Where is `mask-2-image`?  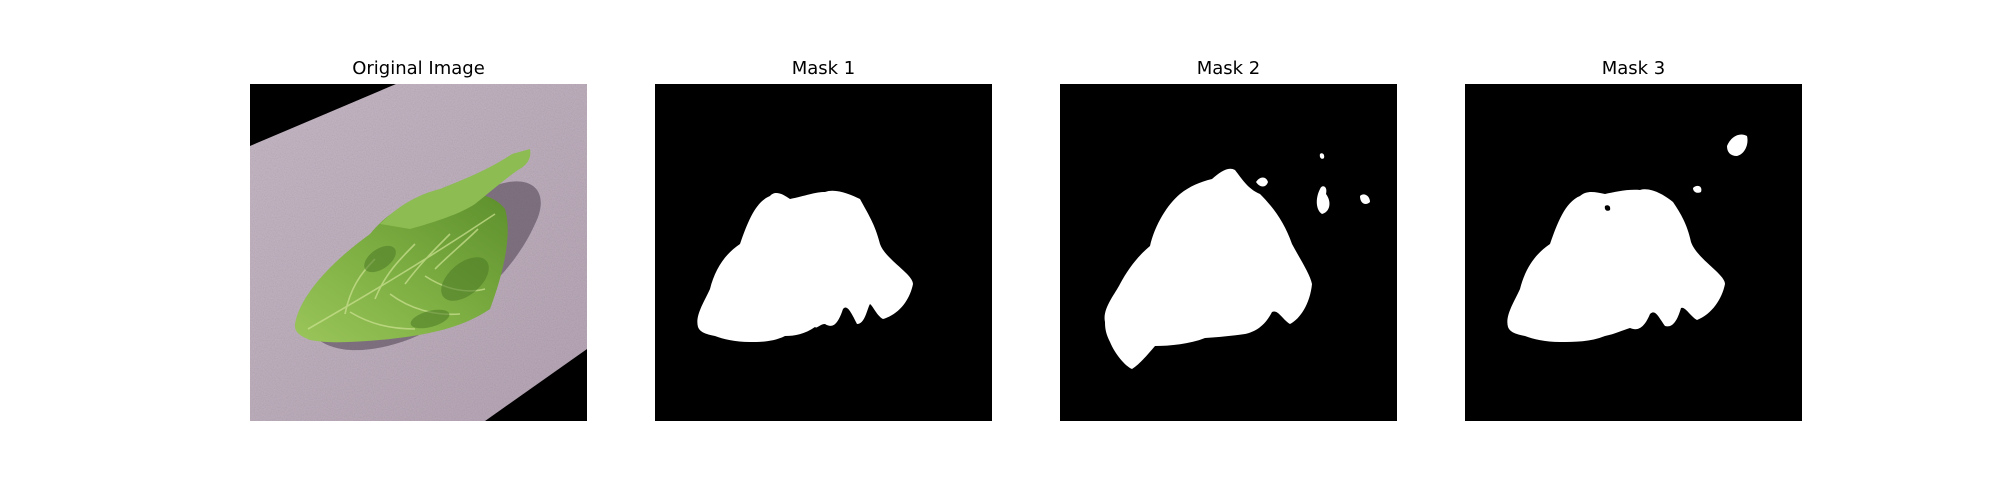 mask-2-image is located at coordinates (1228, 252).